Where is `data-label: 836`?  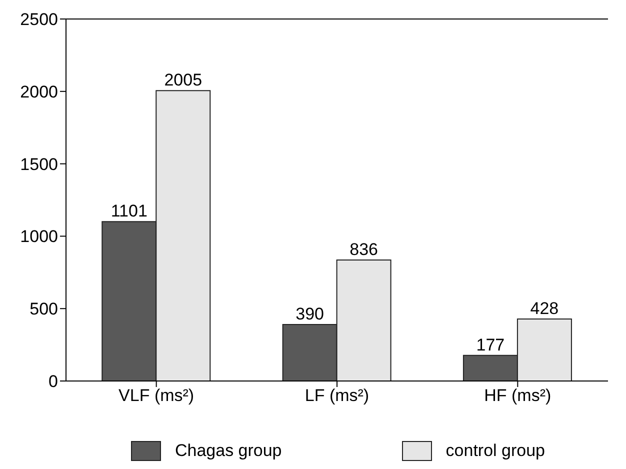
data-label: 836 is located at coordinates (364, 249).